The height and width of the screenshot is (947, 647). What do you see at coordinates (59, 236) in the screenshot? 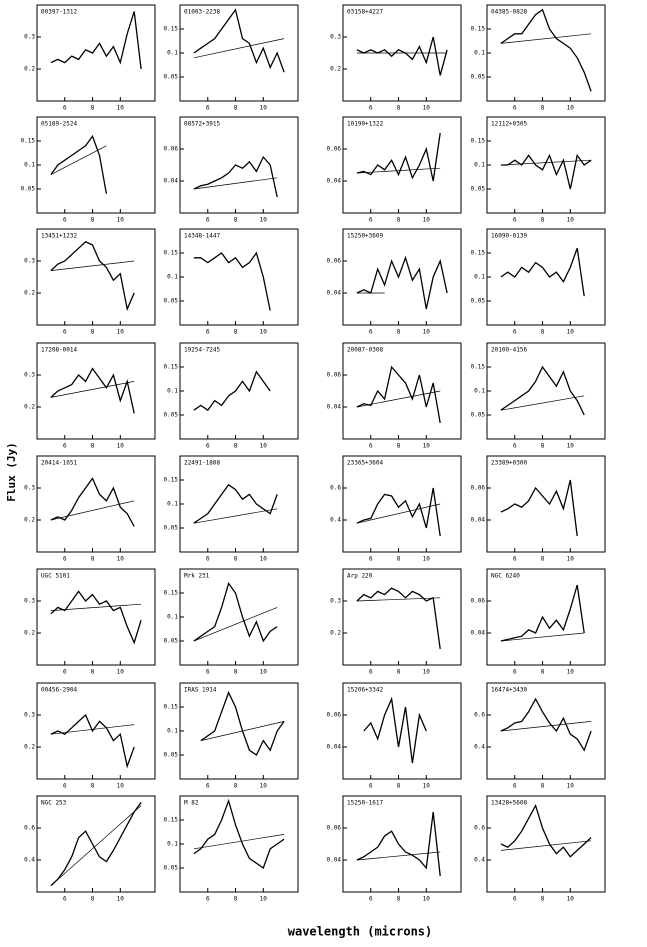
I see `panel-title: 13451+1232` at bounding box center [59, 236].